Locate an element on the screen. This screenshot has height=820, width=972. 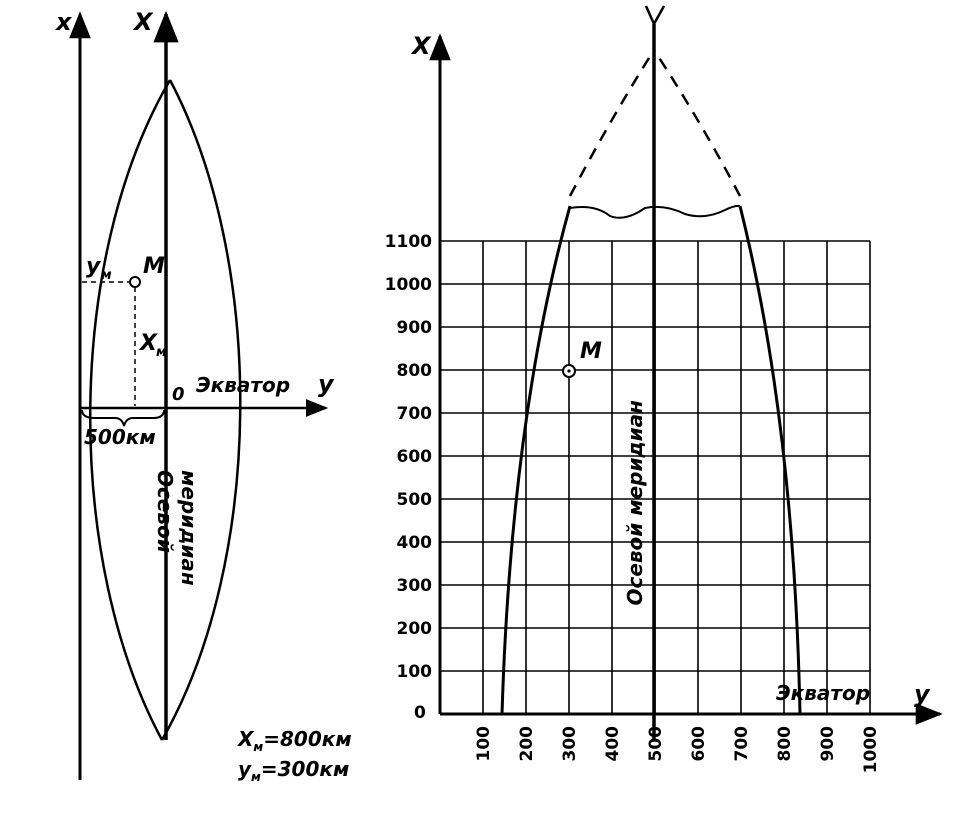
y-tick-label: 300 is located at coordinates (415, 586).